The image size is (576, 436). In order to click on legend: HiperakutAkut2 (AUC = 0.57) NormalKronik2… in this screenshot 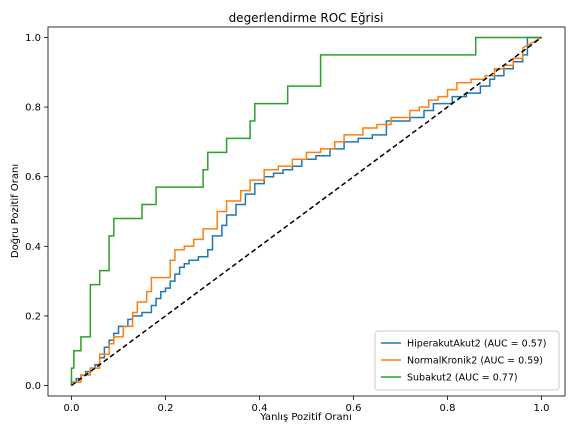, I will do `click(467, 360)`.